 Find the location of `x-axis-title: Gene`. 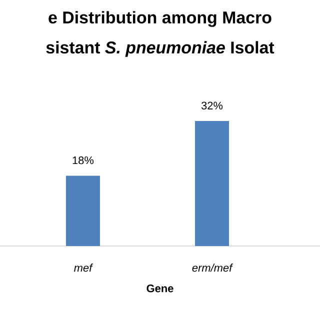

x-axis-title: Gene is located at coordinates (160, 288).